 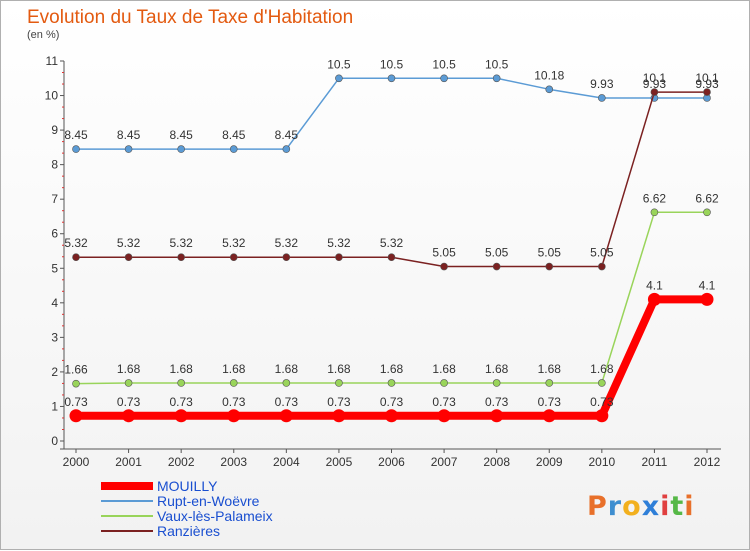 I want to click on x-tick-label: 2007, so click(x=444, y=462).